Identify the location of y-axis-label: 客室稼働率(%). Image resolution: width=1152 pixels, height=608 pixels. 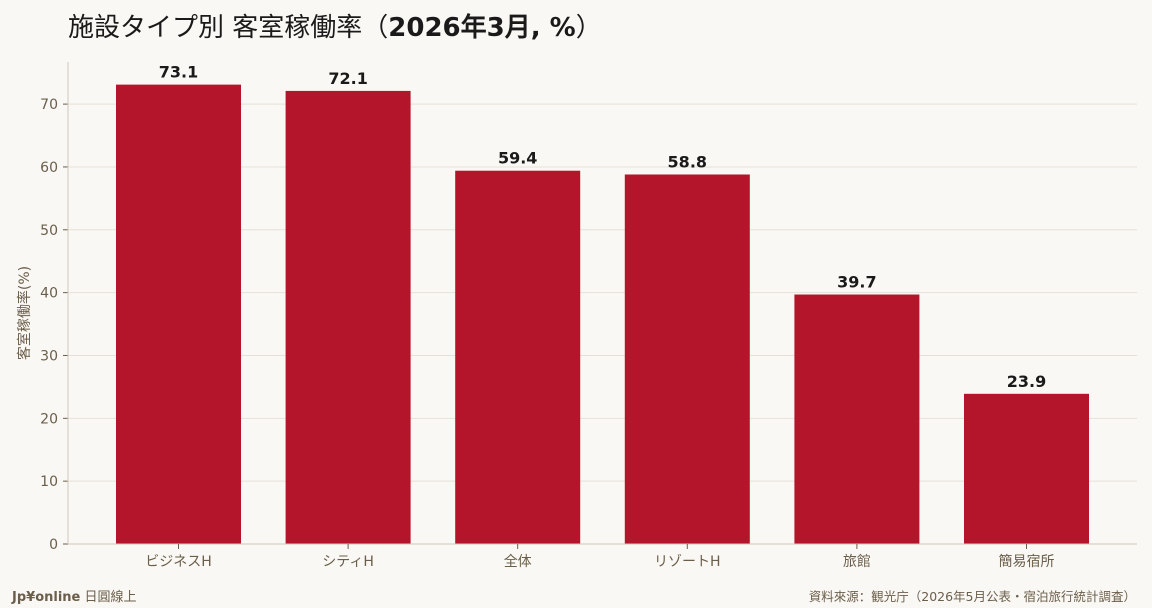
(24, 313).